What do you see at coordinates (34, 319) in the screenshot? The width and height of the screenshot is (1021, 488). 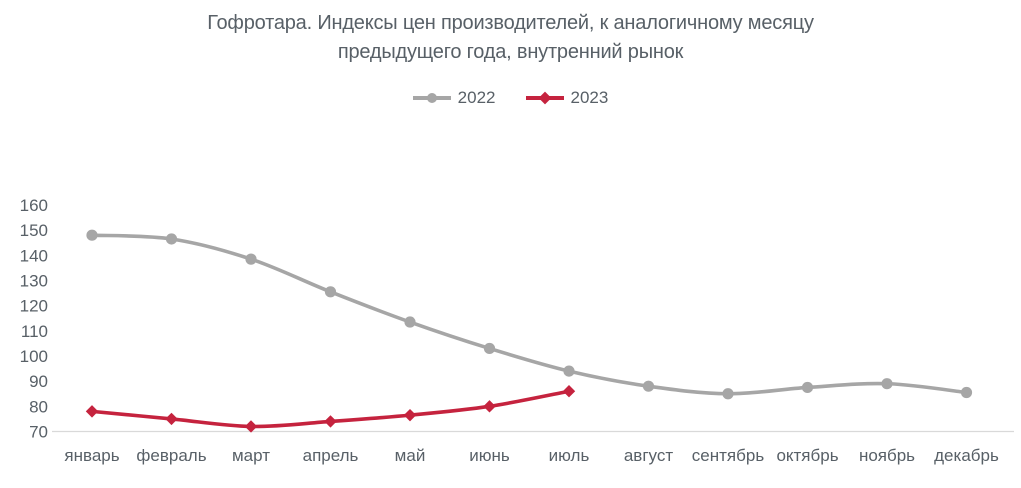 I see `y-axis-labels: 70 80 90 100 110 120 130 140 150 160` at bounding box center [34, 319].